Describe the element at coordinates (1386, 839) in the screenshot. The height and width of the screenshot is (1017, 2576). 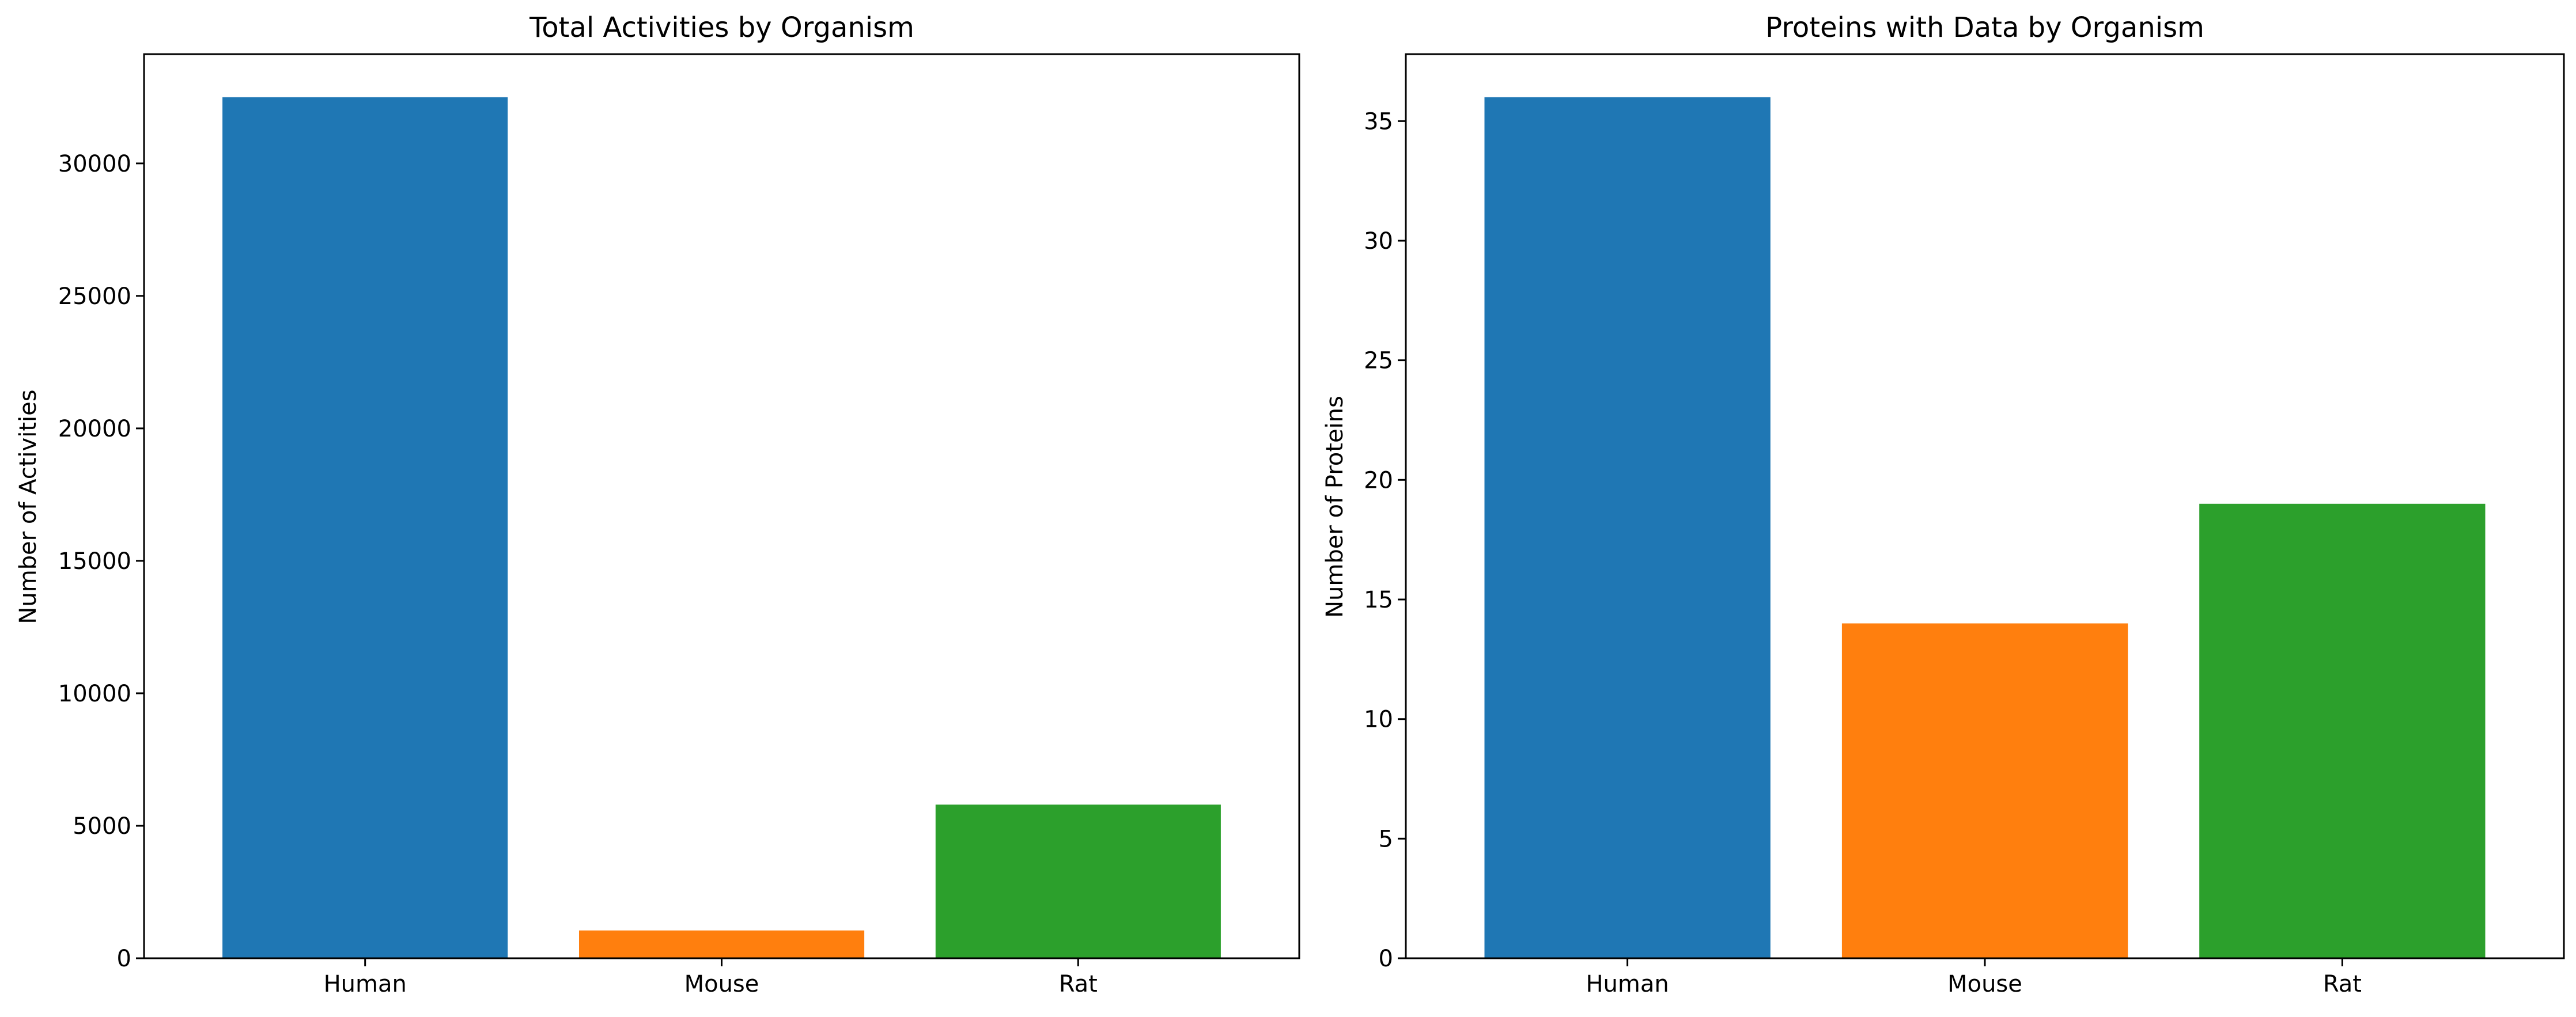
I see `y-tick-label: 5` at that location.